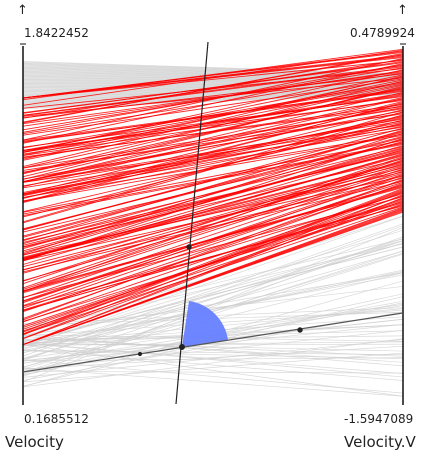 This screenshot has width=438, height=457. What do you see at coordinates (379, 419) in the screenshot?
I see `right-axis-min-label: -1.5947089` at bounding box center [379, 419].